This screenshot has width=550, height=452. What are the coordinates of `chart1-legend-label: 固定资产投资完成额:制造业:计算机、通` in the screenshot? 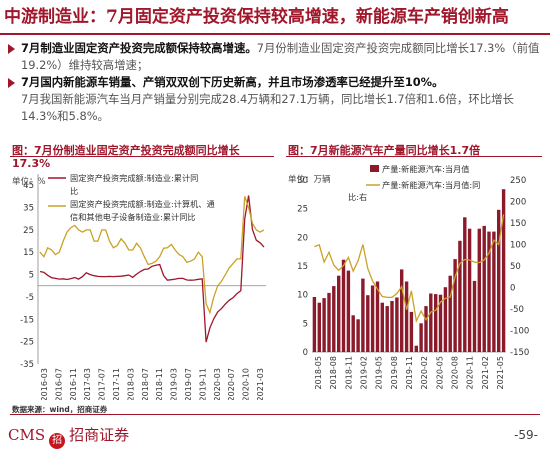 It's located at (142, 204).